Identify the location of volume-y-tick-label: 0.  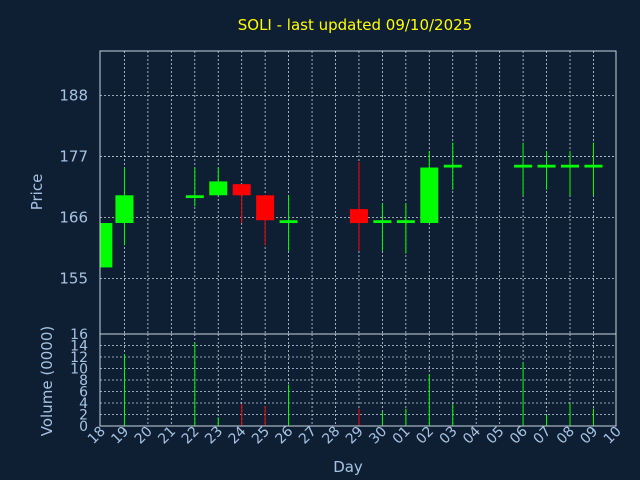
(83, 427).